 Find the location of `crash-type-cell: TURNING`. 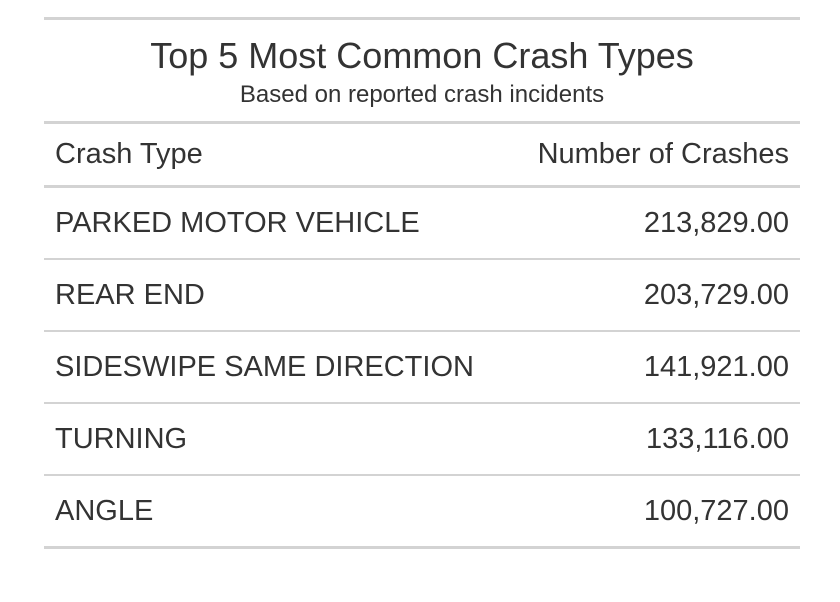

crash-type-cell: TURNING is located at coordinates (277, 438).